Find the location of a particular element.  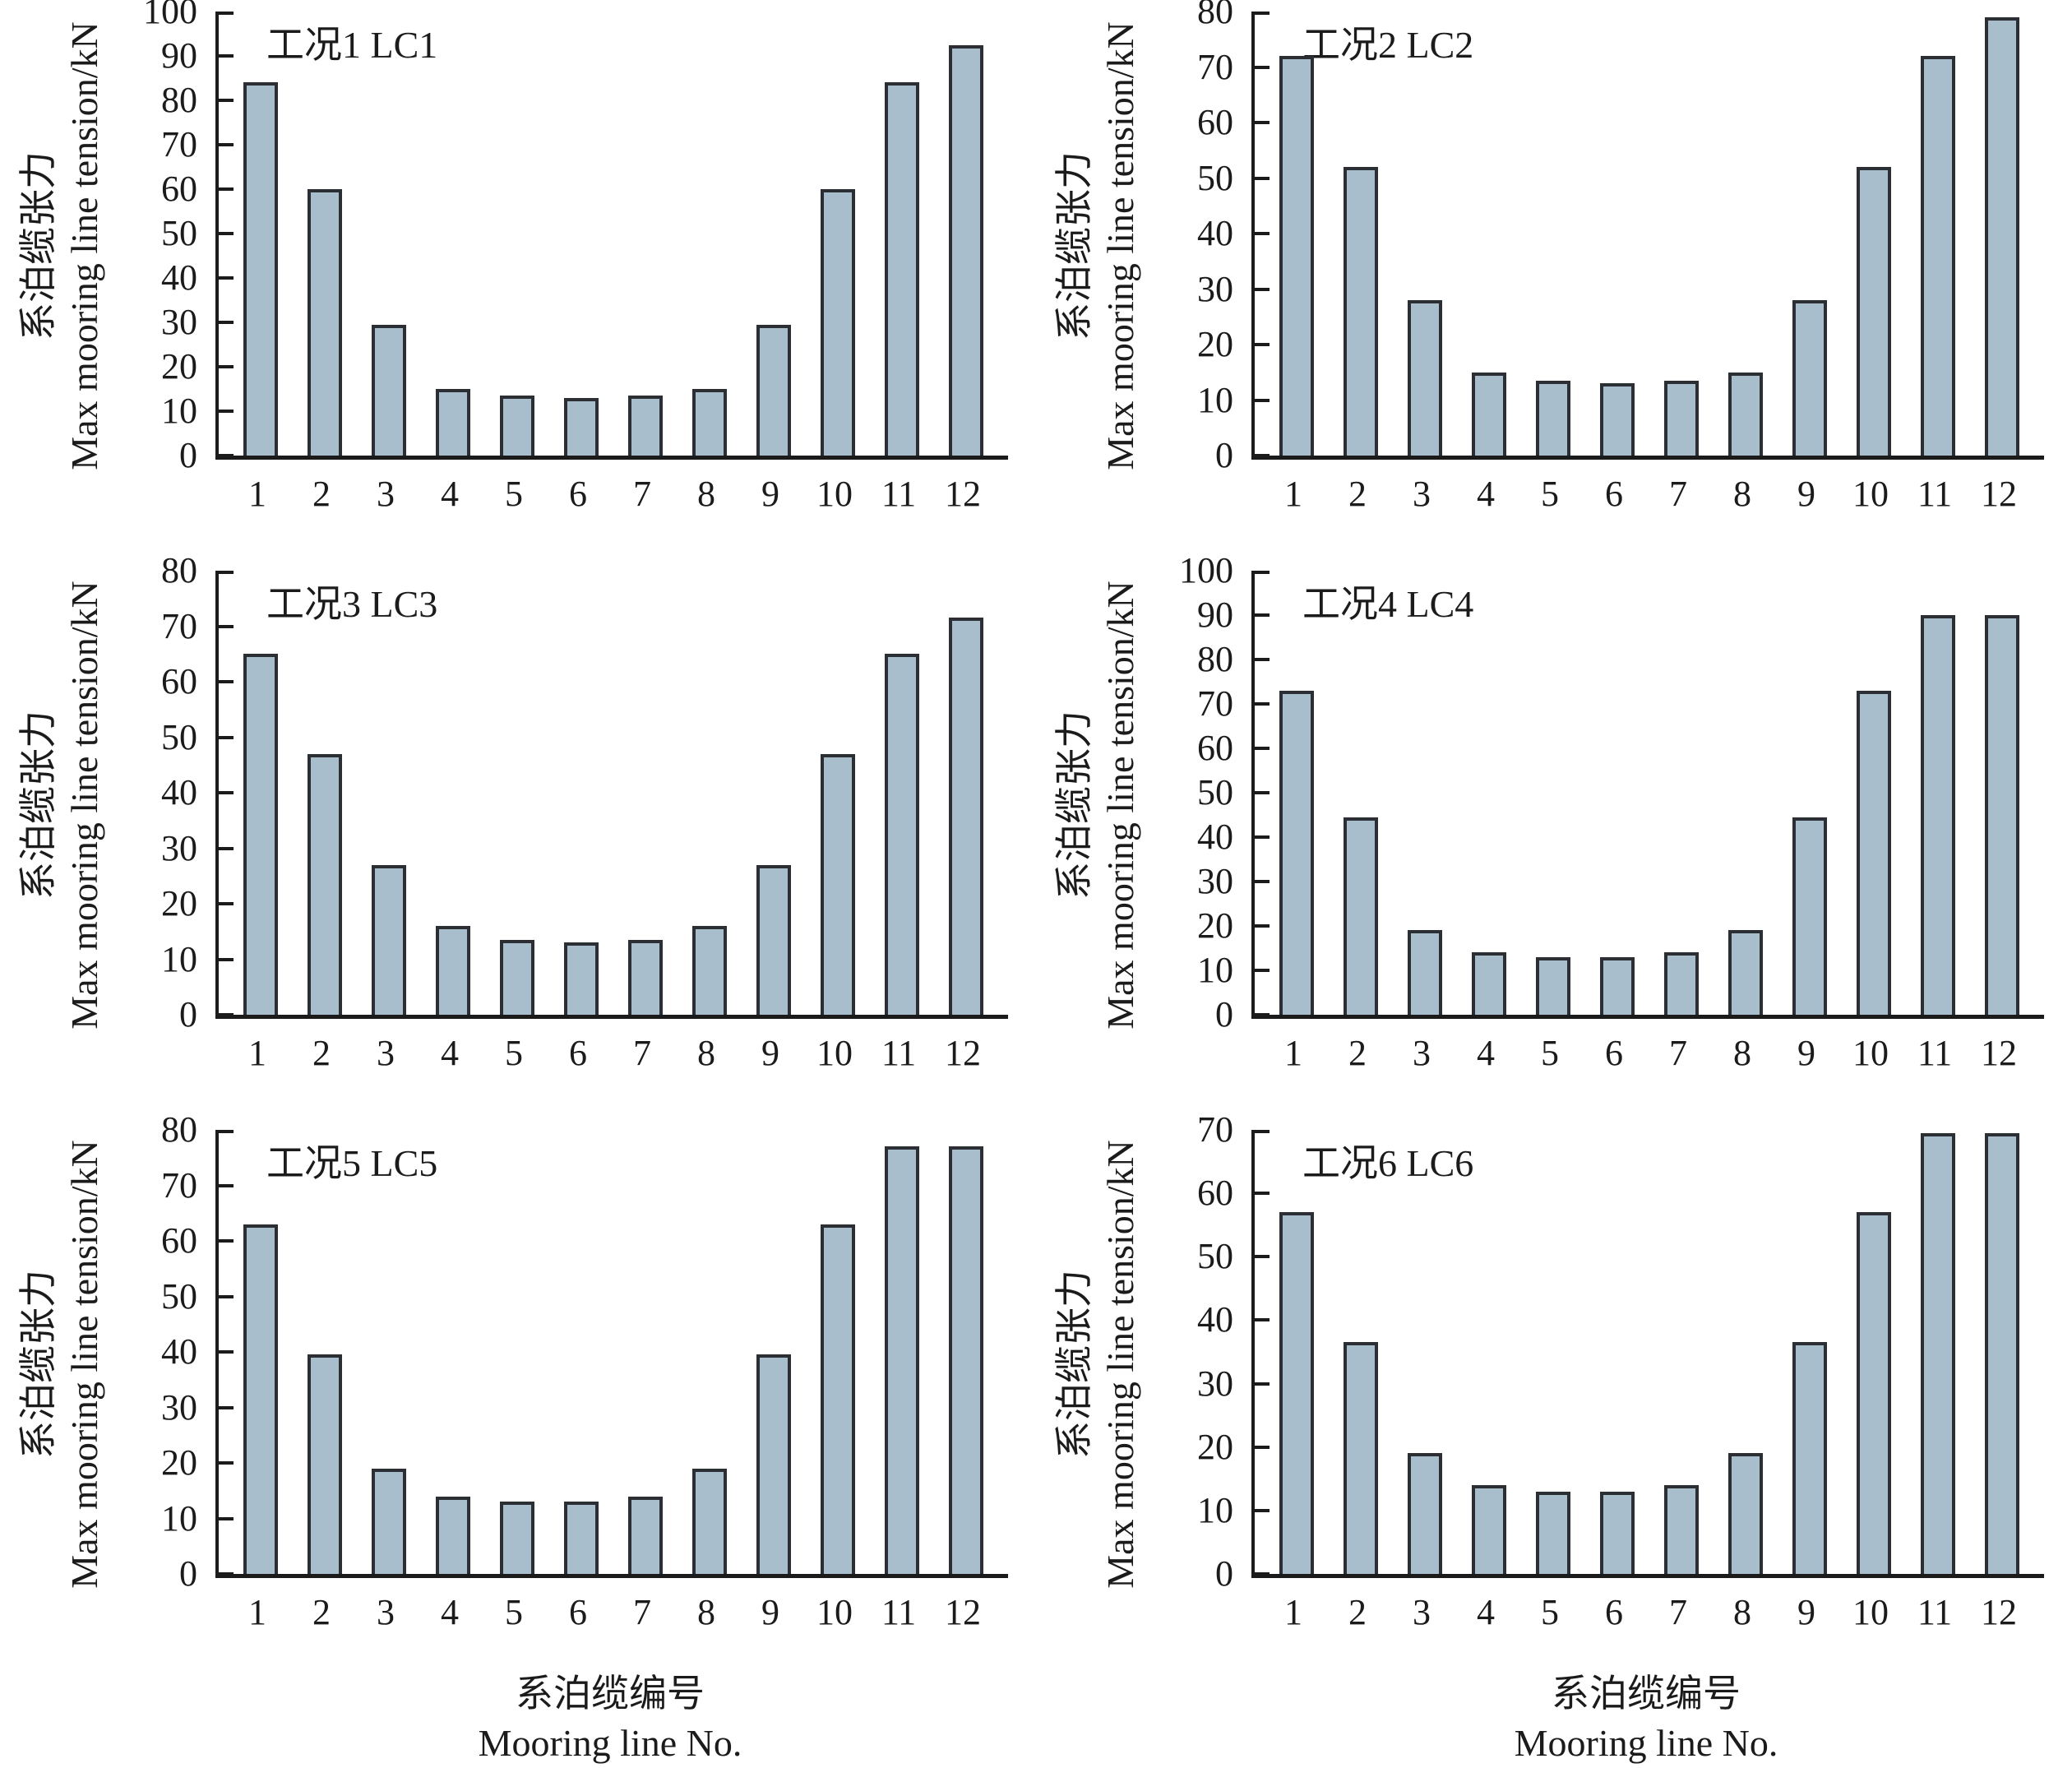

y-tick-label: 60 is located at coordinates (179, 681).